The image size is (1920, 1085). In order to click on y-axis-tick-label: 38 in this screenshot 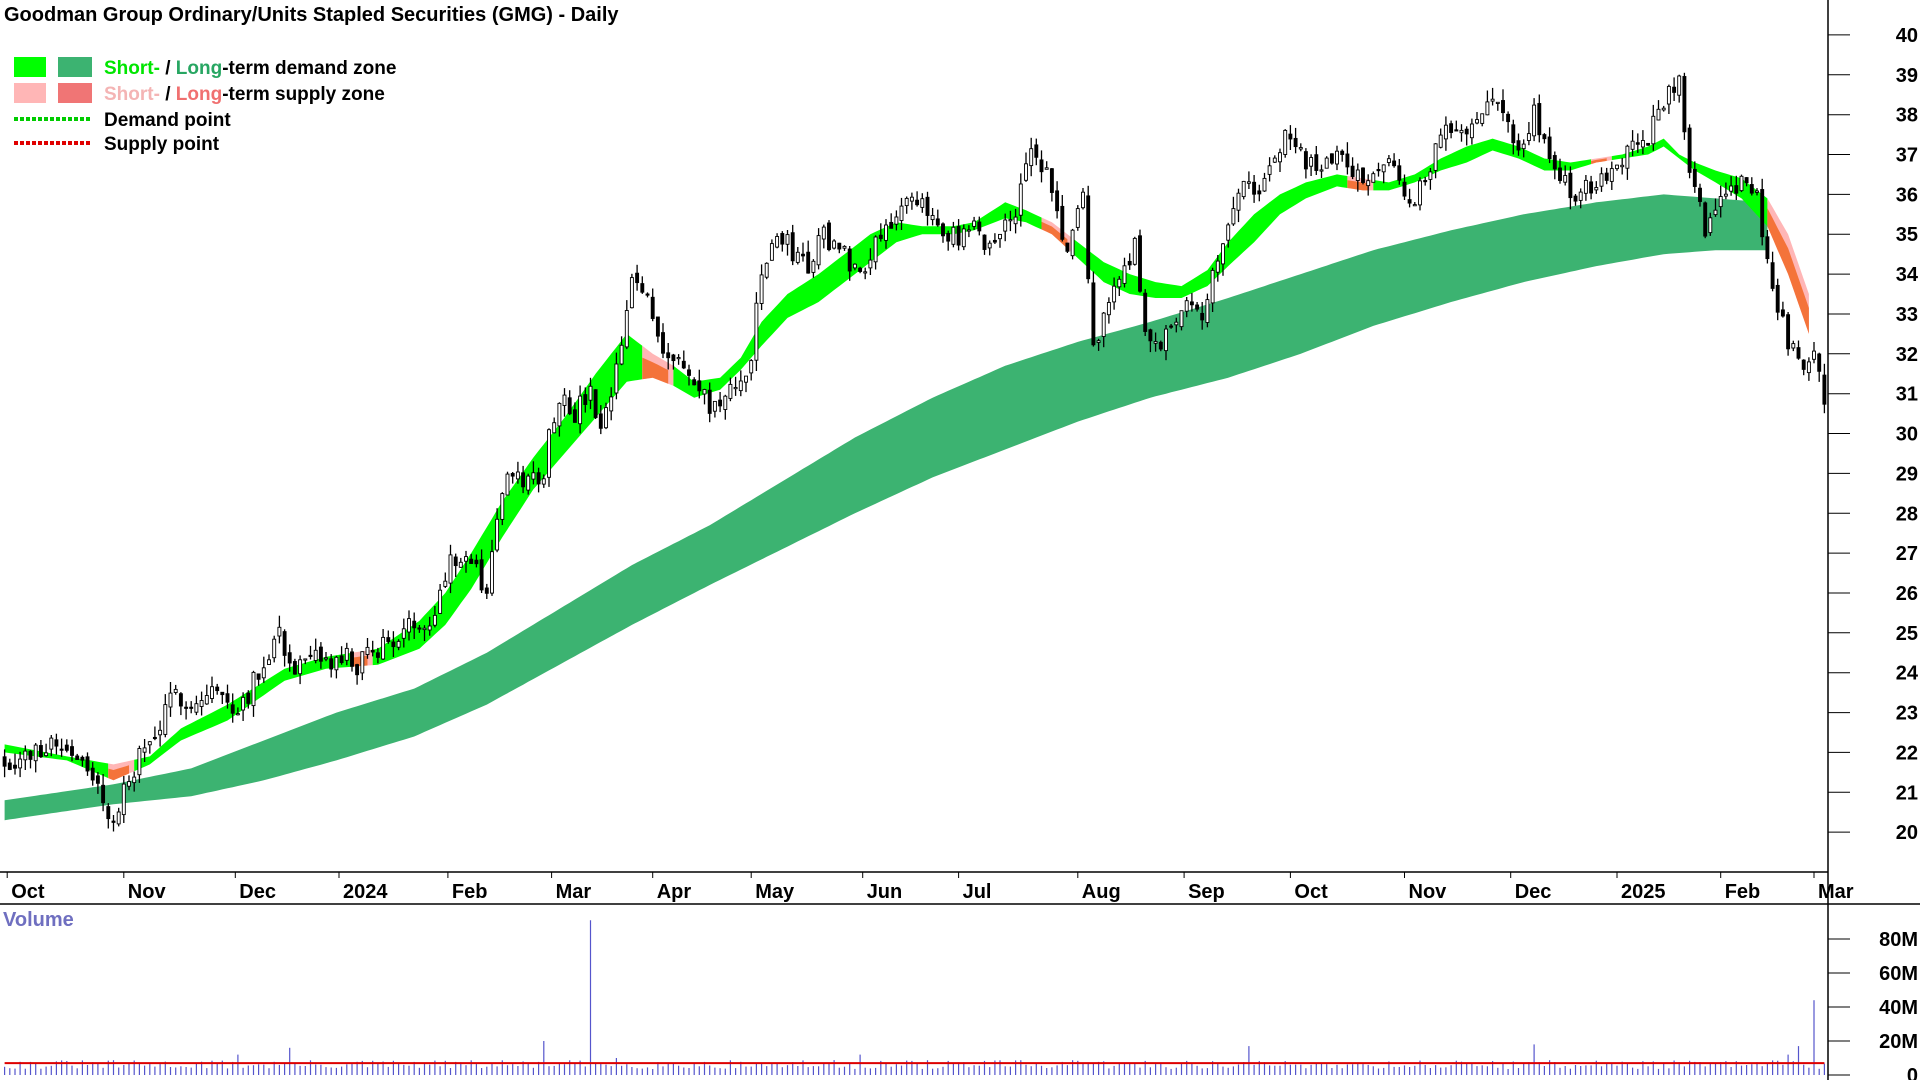, I will do `click(1907, 116)`.